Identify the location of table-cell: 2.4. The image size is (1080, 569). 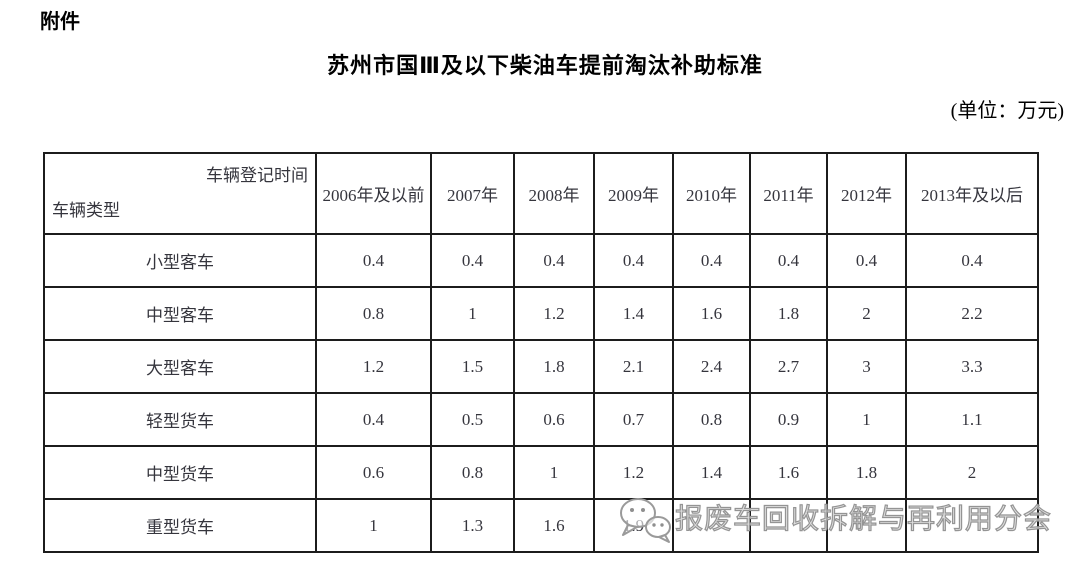
(711, 366).